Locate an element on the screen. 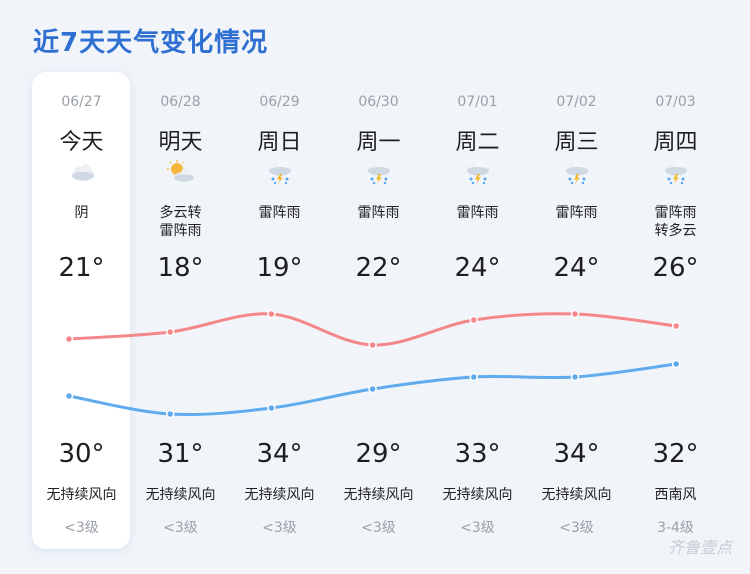 Image resolution: width=750 pixels, height=574 pixels. day-of-week: 周二 is located at coordinates (477, 142).